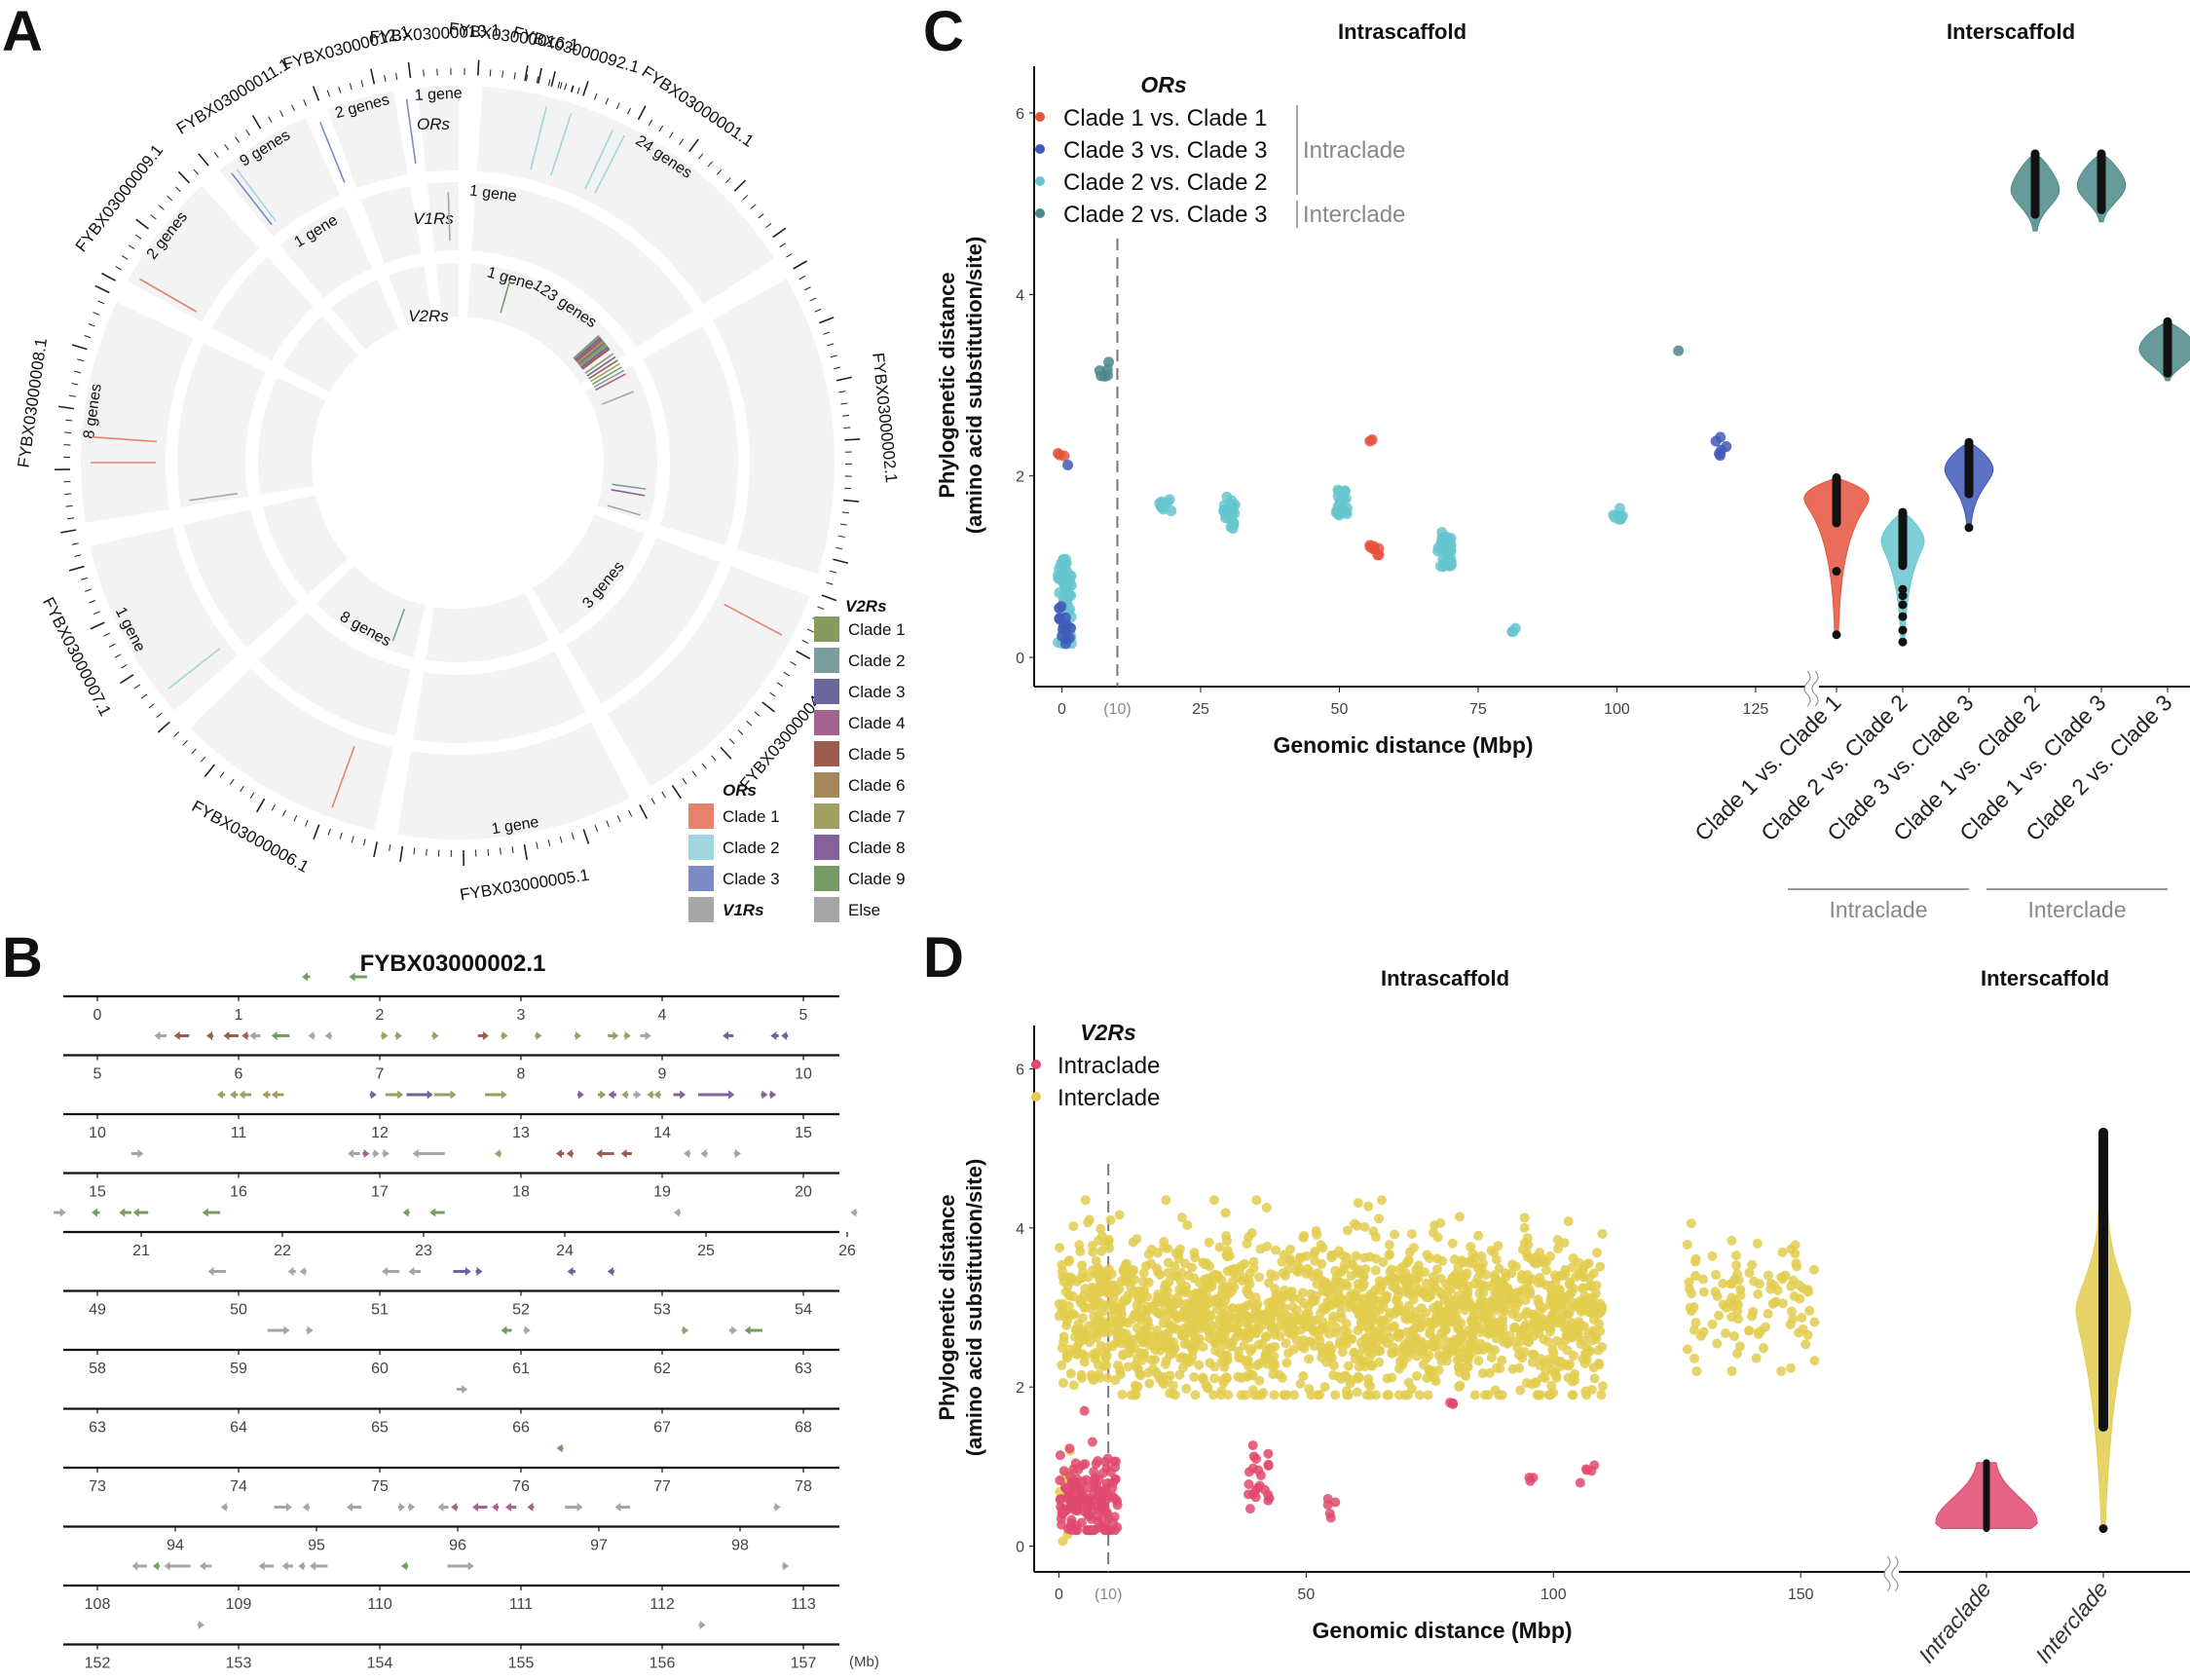  Describe the element at coordinates (521, 1664) in the screenshot. I see `track-tick-label: 155` at that location.